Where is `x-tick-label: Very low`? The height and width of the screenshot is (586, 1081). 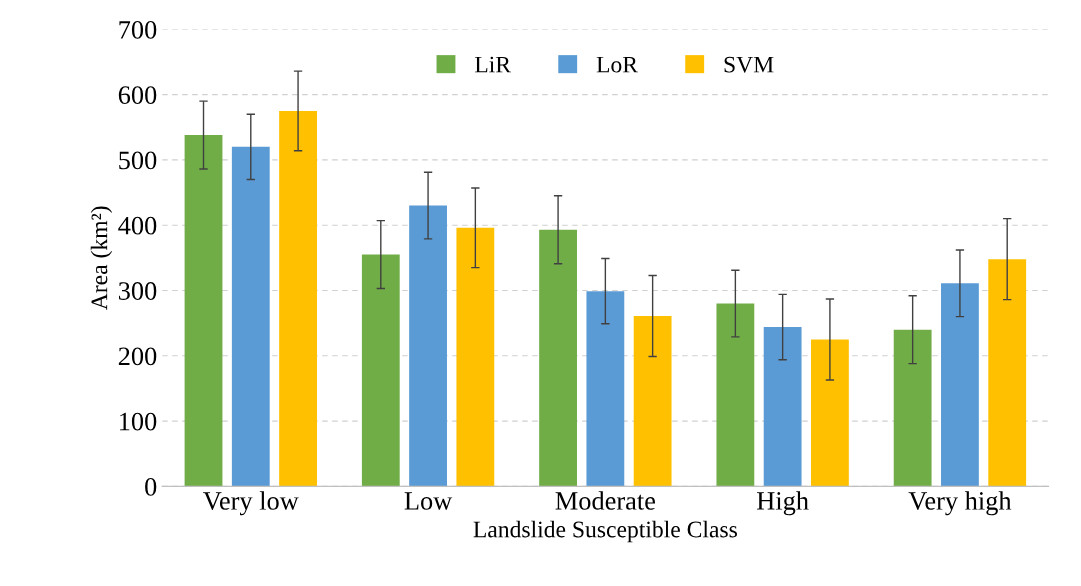 x-tick-label: Very low is located at coordinates (251, 503).